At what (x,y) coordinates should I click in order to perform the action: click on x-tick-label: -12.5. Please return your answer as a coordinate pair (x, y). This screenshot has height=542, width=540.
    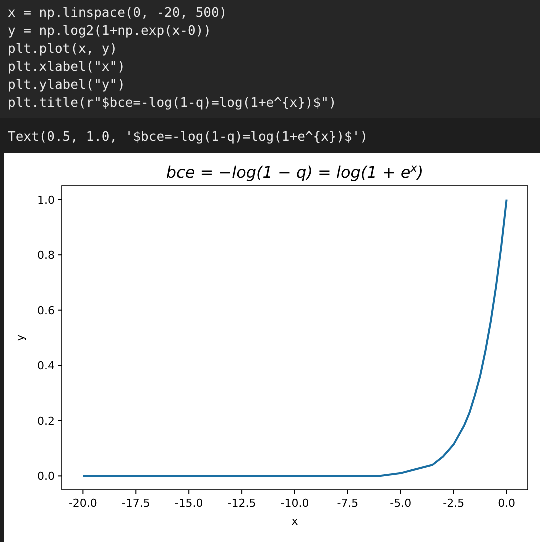
    Looking at the image, I should click on (242, 503).